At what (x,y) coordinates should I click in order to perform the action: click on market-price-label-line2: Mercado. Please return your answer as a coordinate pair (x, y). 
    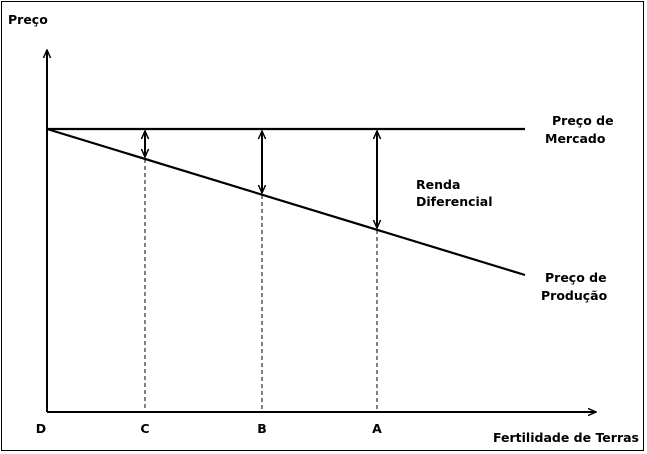
    Looking at the image, I should click on (575, 138).